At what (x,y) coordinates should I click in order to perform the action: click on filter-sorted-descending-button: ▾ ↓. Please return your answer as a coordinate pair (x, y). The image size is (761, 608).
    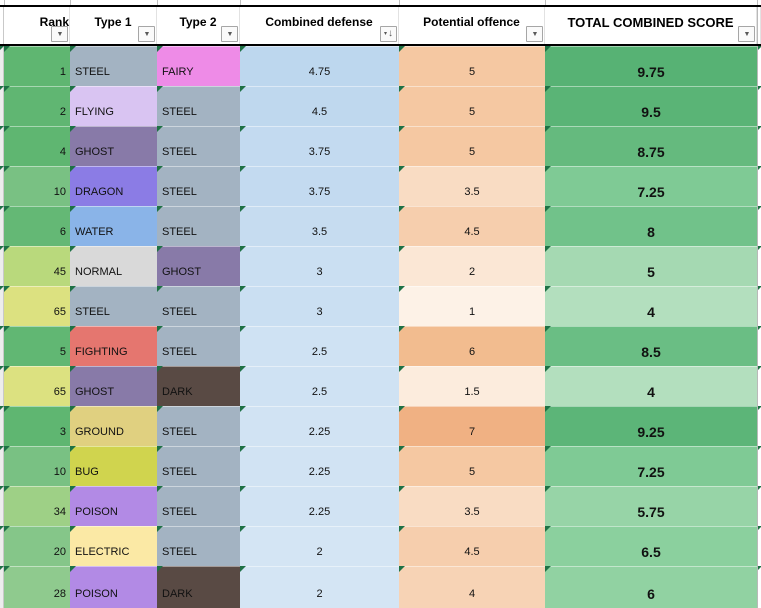
    Looking at the image, I should click on (388, 34).